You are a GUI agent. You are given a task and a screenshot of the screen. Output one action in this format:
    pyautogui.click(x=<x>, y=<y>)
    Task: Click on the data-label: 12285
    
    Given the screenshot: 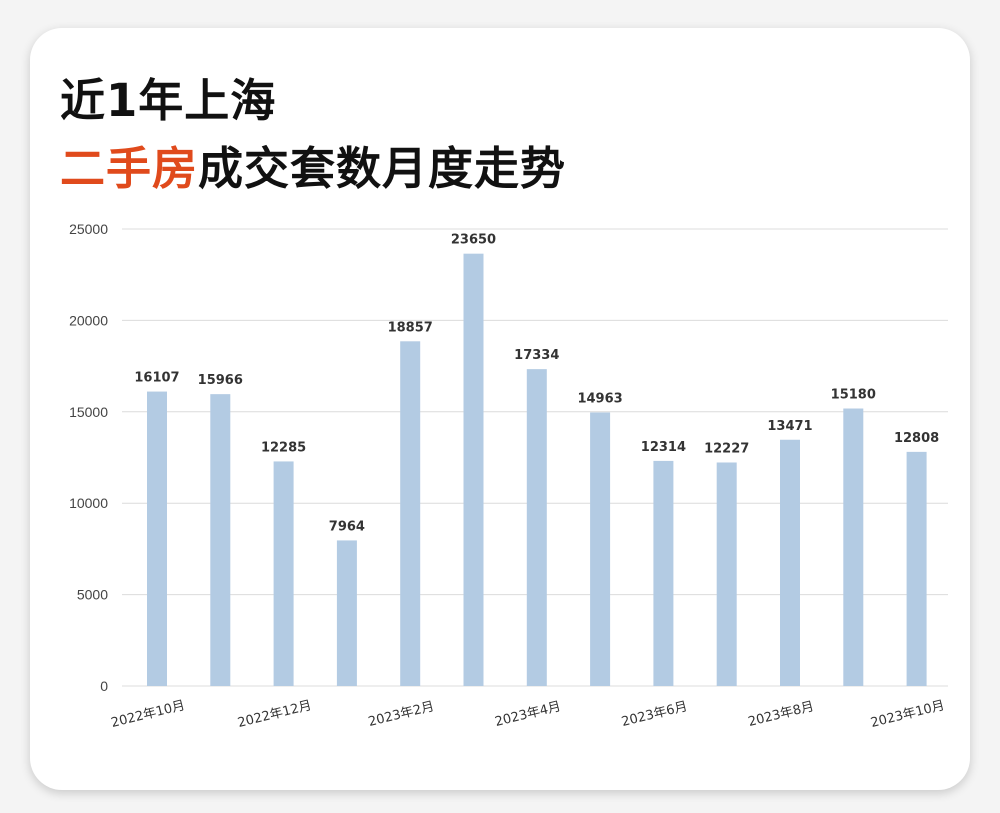 What is the action you would take?
    pyautogui.click(x=283, y=447)
    